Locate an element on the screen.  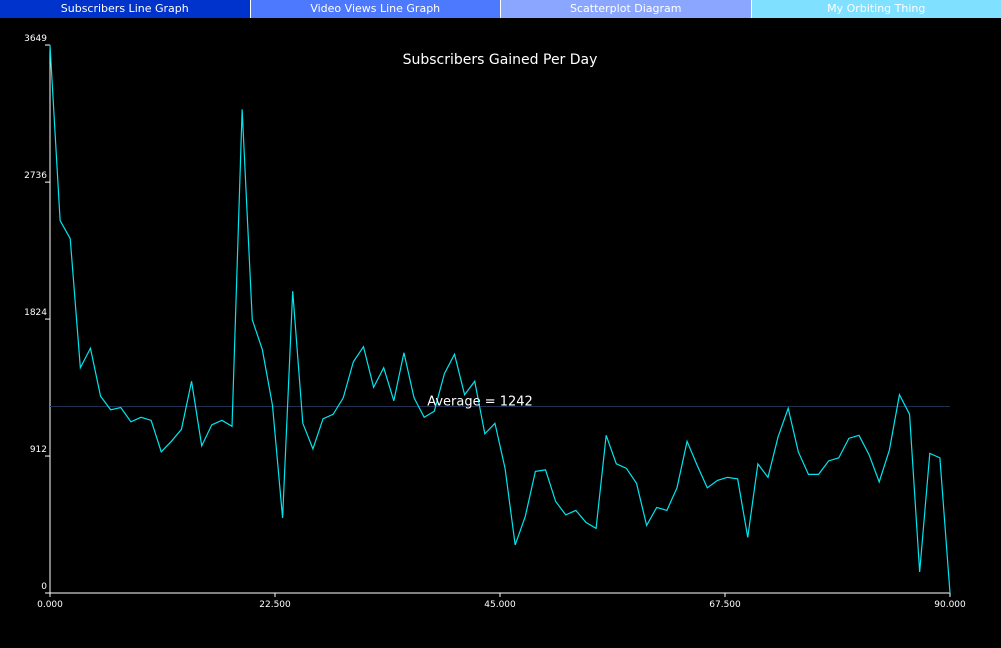
tab-subscribers-line-graph: Subscribers Line Graph is located at coordinates (125, 9).